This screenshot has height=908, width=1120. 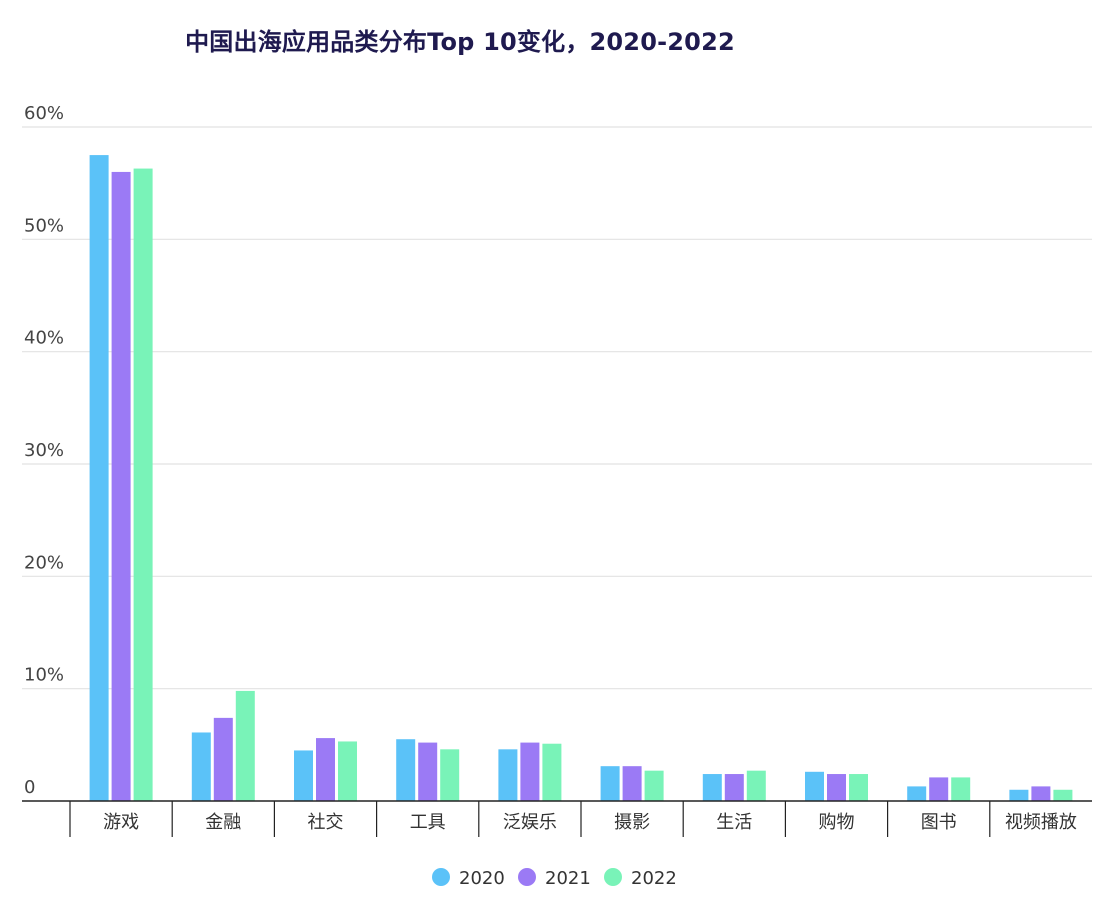 What do you see at coordinates (44, 562) in the screenshot?
I see `y-tick-label: 20%` at bounding box center [44, 562].